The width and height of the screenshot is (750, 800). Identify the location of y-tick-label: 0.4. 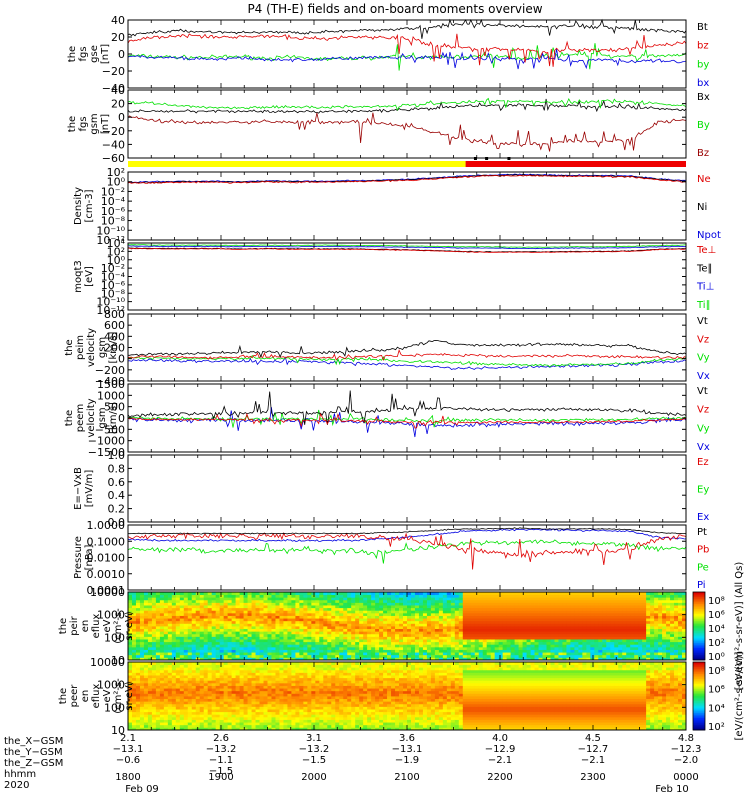
(117, 495).